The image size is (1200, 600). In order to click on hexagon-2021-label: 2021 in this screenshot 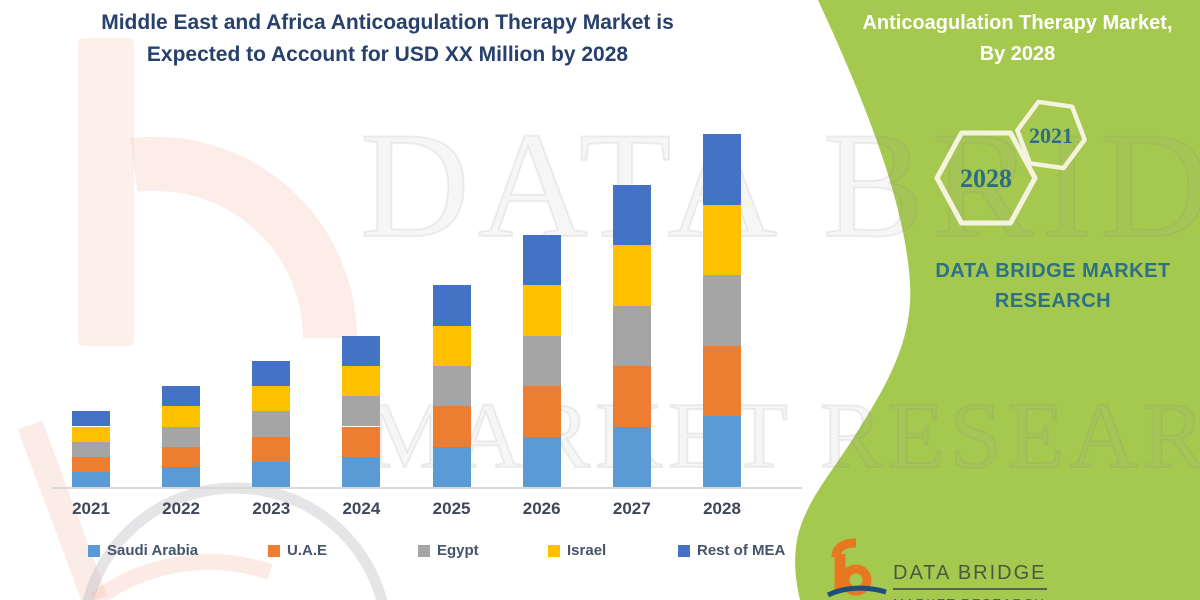, I will do `click(1051, 135)`.